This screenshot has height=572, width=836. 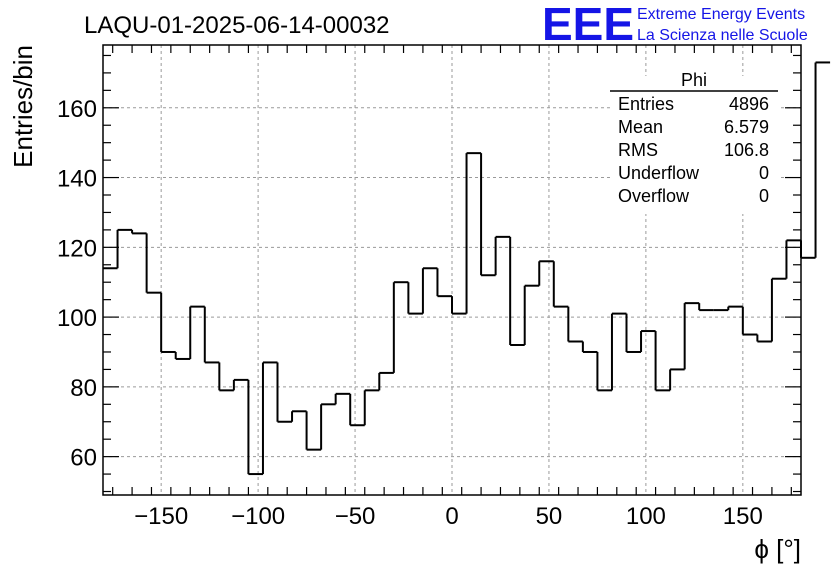 What do you see at coordinates (588, 25) in the screenshot?
I see `logo-mark: EEE` at bounding box center [588, 25].